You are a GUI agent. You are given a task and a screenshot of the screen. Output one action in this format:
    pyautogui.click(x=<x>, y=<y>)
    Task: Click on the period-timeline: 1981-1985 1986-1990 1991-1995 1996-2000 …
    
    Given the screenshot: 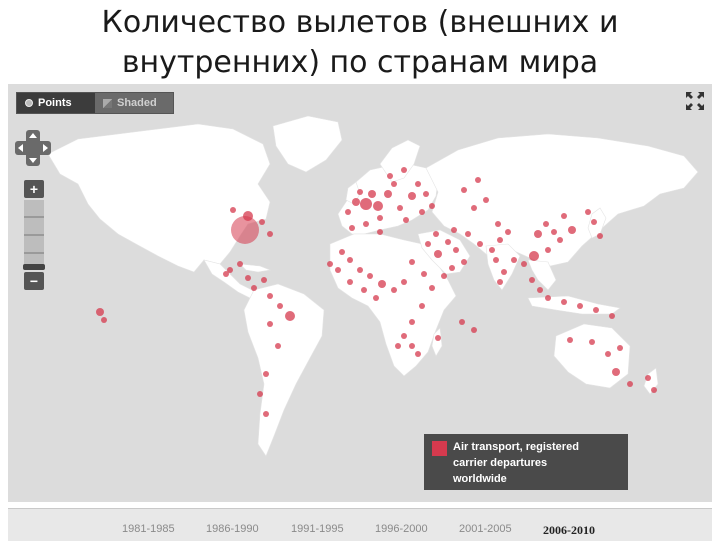 What is the action you would take?
    pyautogui.click(x=360, y=524)
    